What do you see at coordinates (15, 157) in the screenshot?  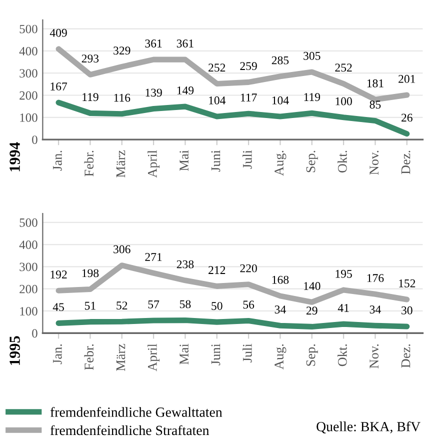 I see `text: 1994` at bounding box center [15, 157].